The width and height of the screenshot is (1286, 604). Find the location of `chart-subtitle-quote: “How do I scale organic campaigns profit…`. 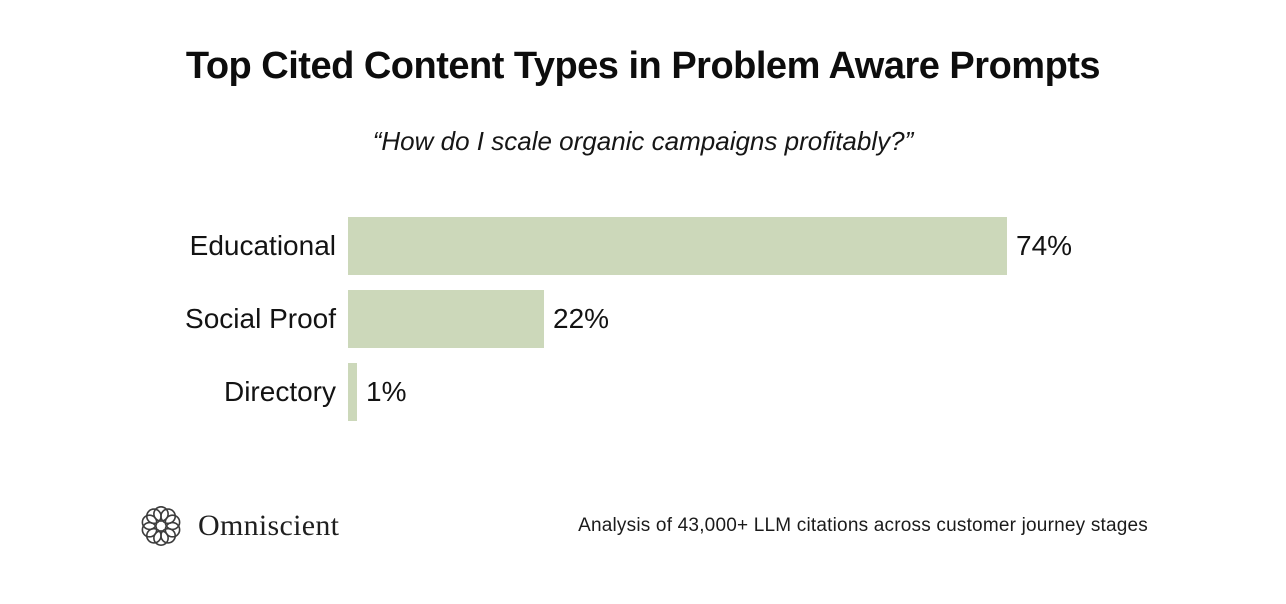

chart-subtitle-quote: “How do I scale organic campaigns profit… is located at coordinates (643, 140).